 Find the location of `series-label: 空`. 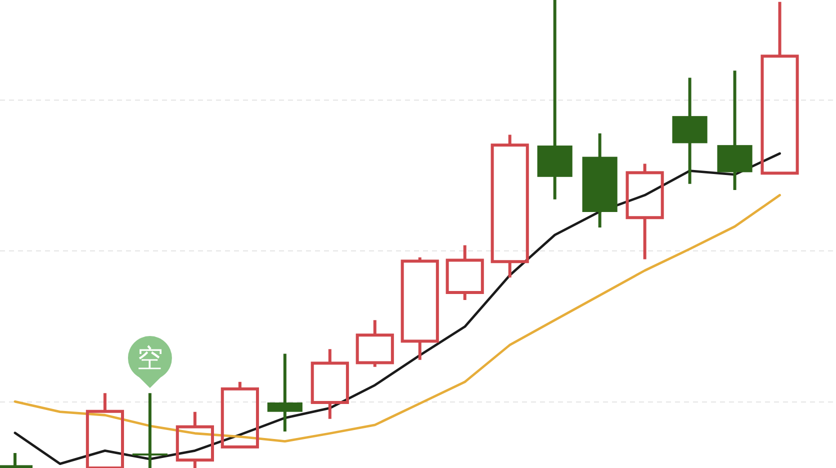

series-label: 空 is located at coordinates (149, 359).